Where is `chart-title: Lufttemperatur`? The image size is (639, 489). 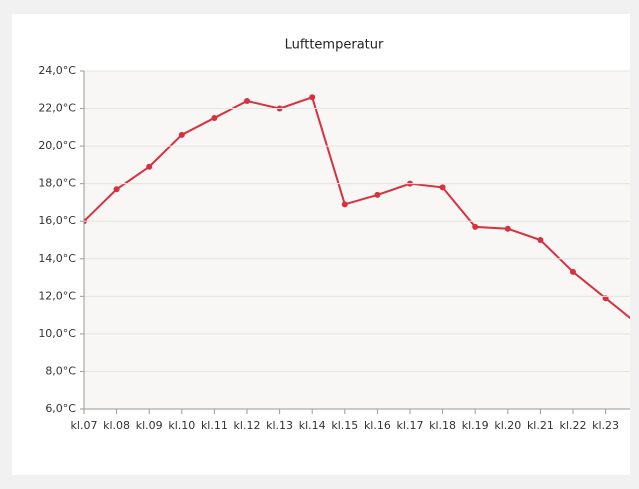 chart-title: Lufttemperatur is located at coordinates (334, 45).